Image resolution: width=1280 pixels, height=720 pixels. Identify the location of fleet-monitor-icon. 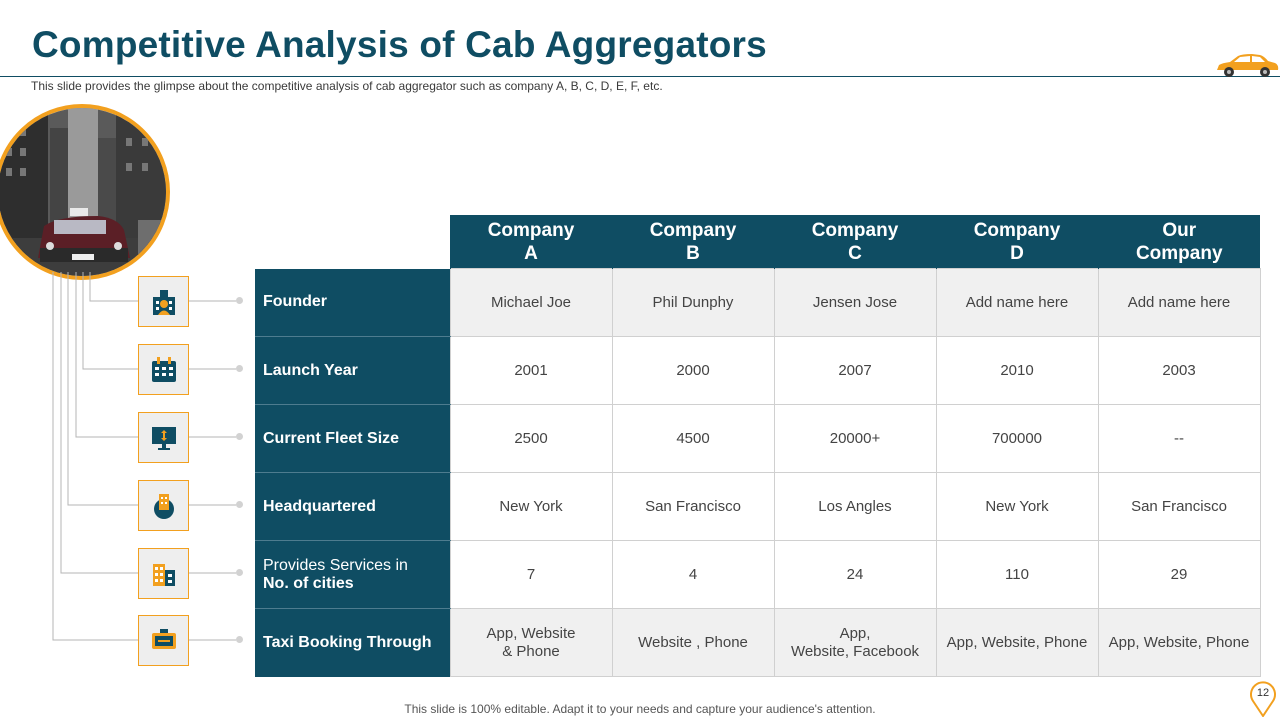
(163, 437).